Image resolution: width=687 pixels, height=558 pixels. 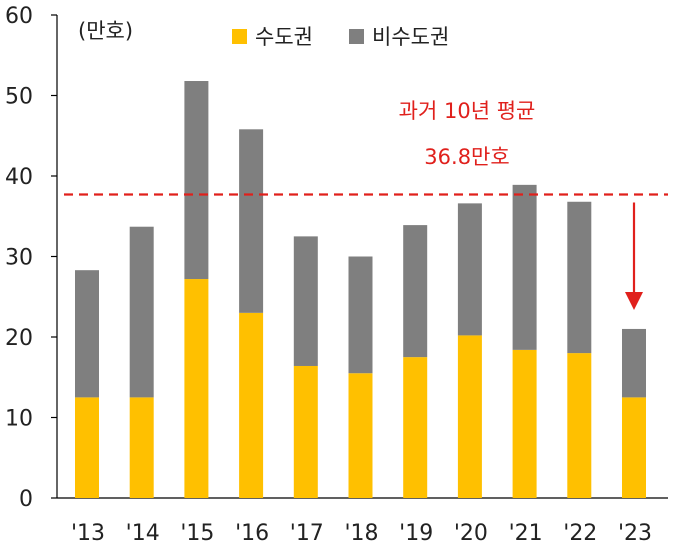 I want to click on y-tick-label: 40, so click(x=19, y=177).